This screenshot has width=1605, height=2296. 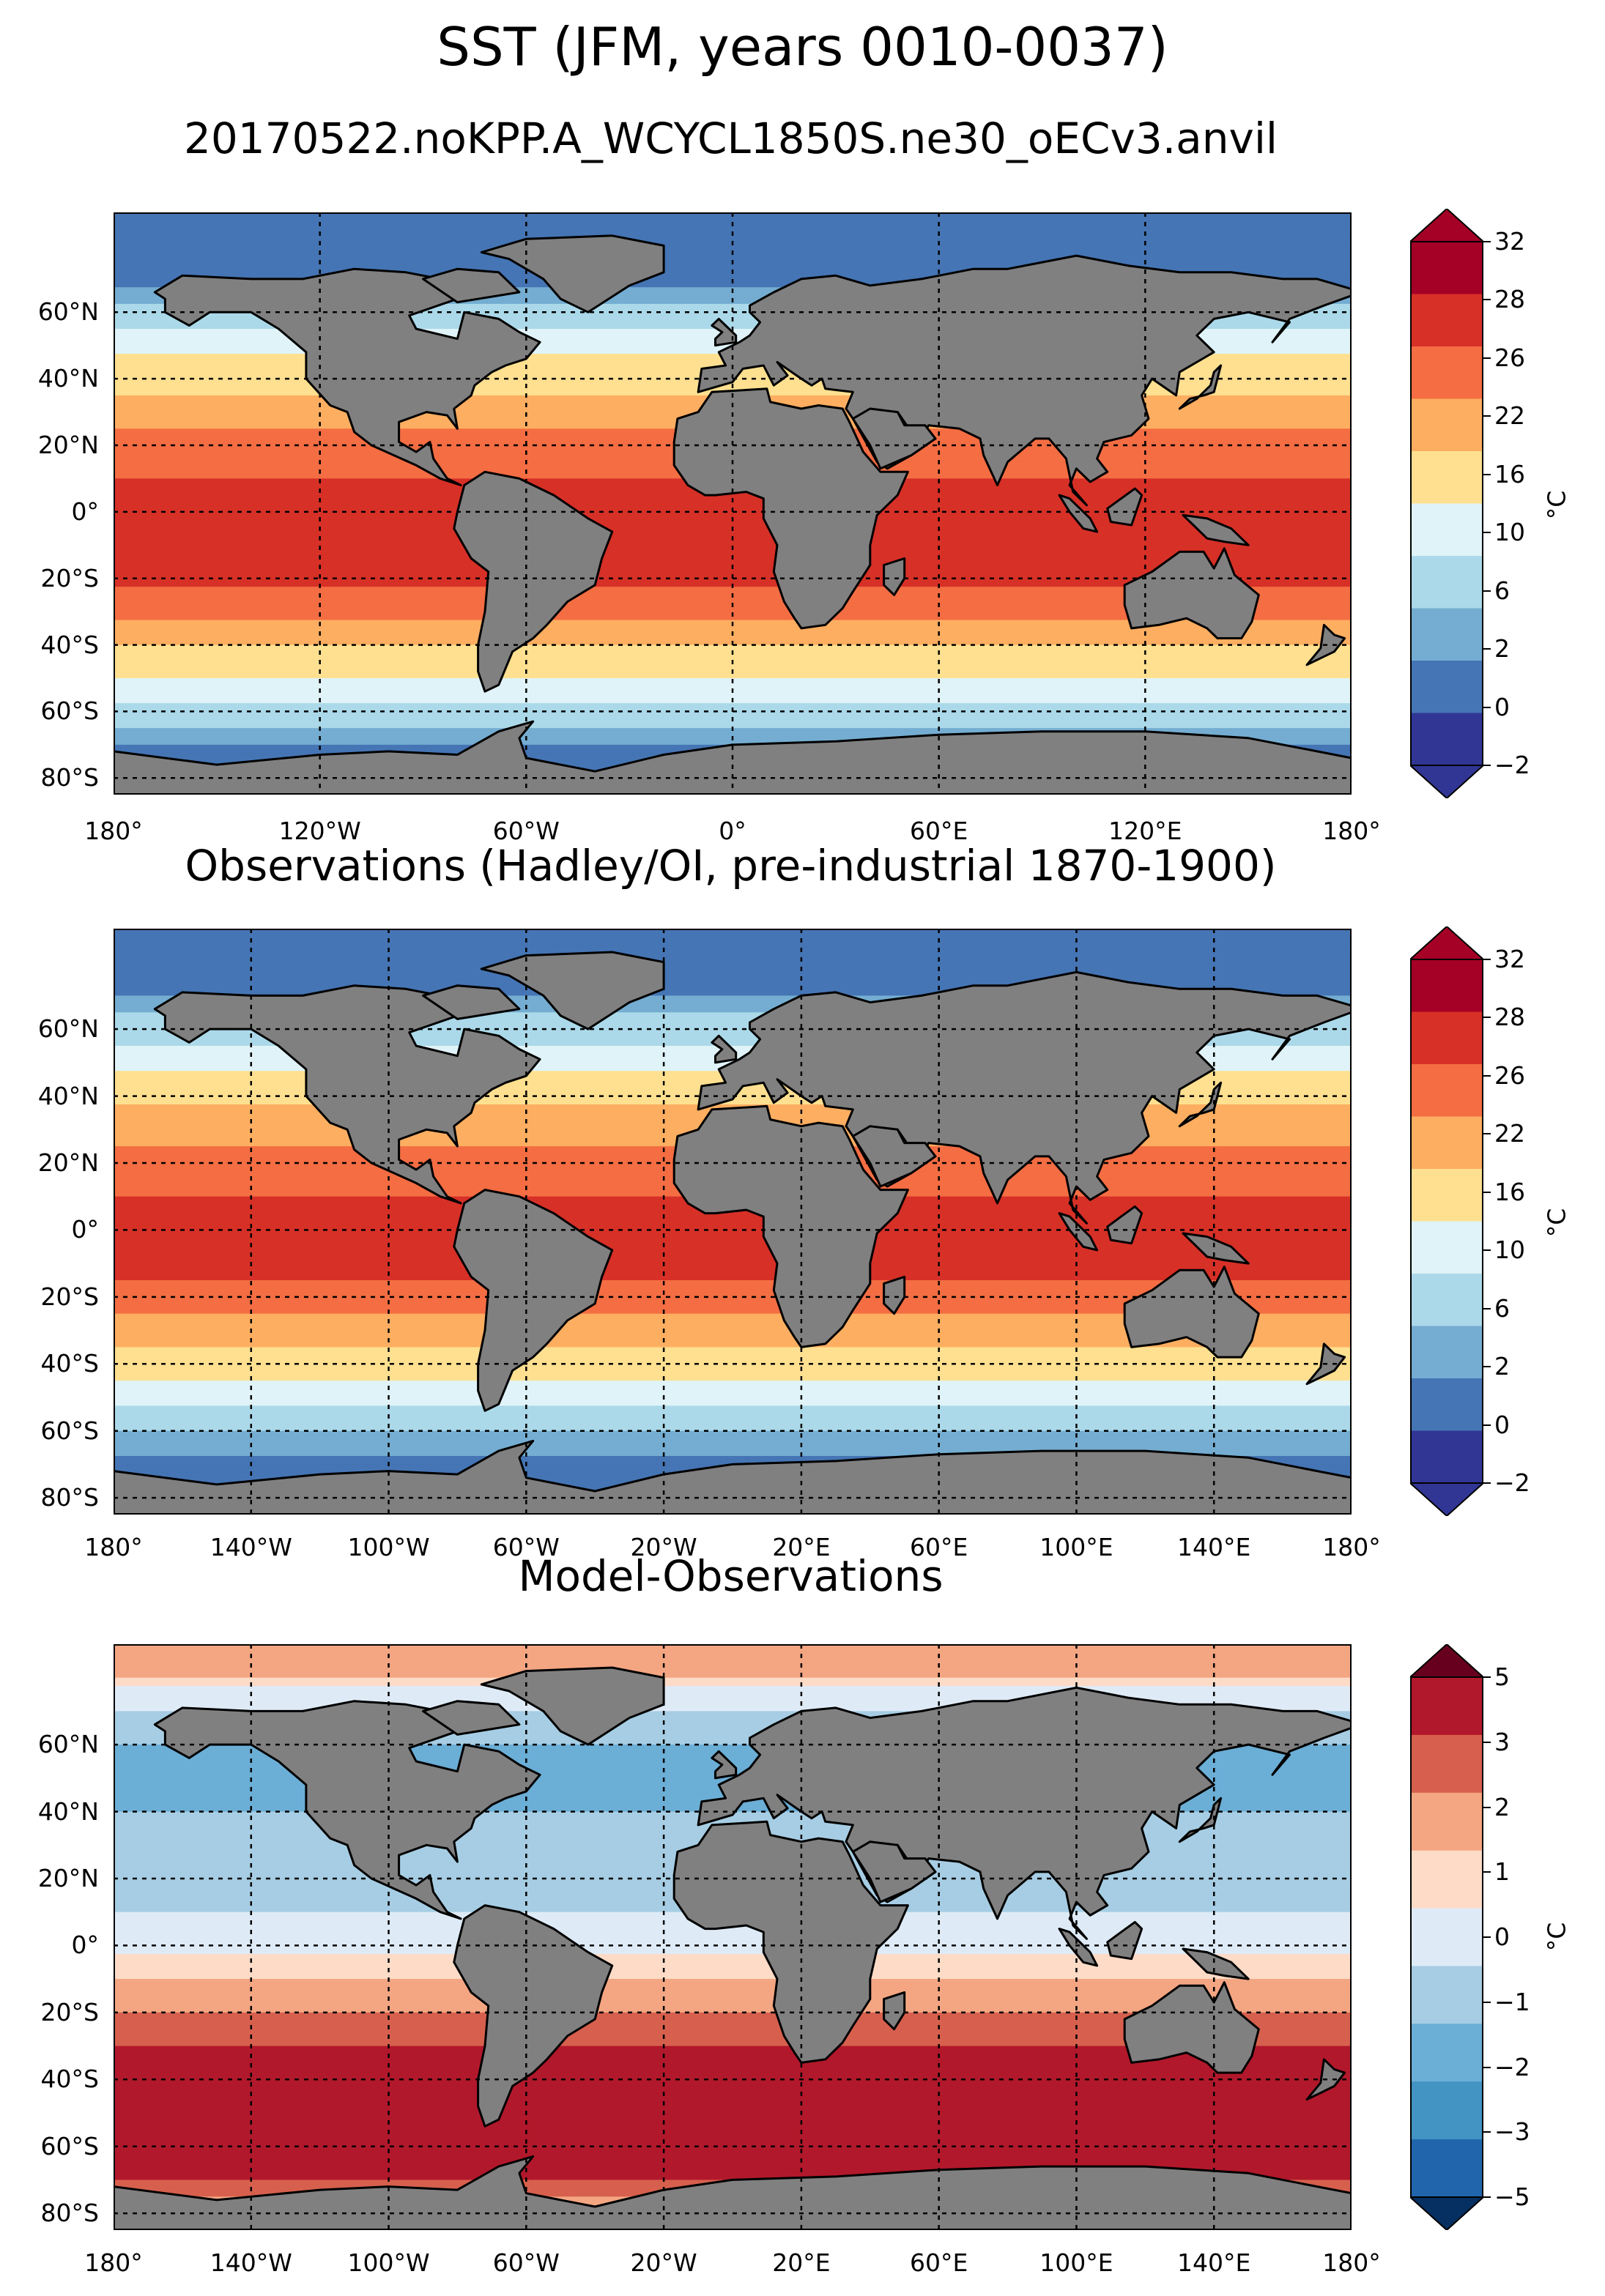 What do you see at coordinates (1446, 503) in the screenshot?
I see `colorbar-model` at bounding box center [1446, 503].